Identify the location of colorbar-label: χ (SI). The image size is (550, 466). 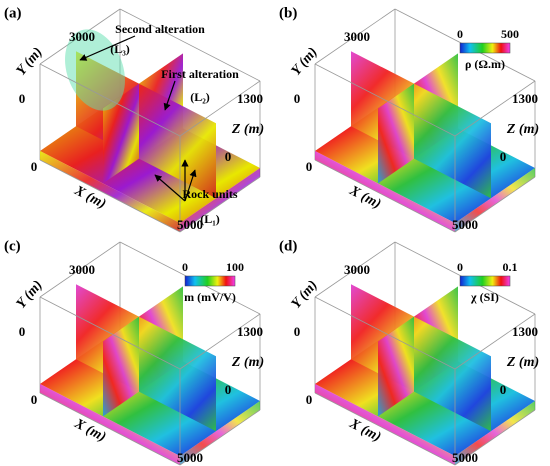
(484, 297).